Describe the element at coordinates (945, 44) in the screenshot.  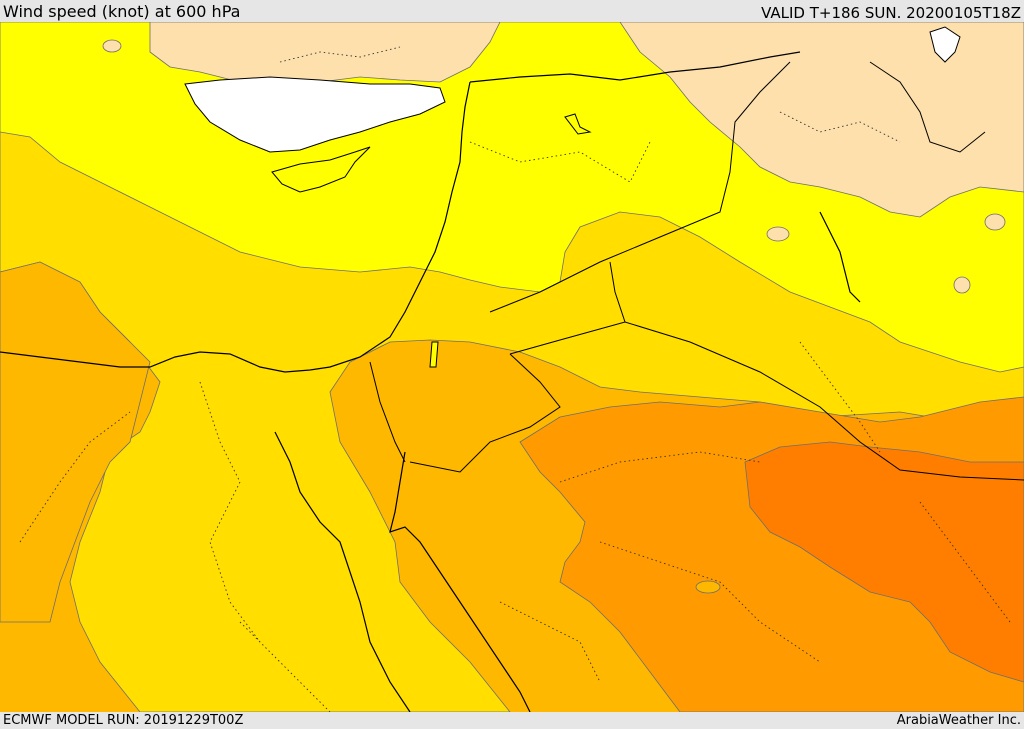
I see `lake-van` at that location.